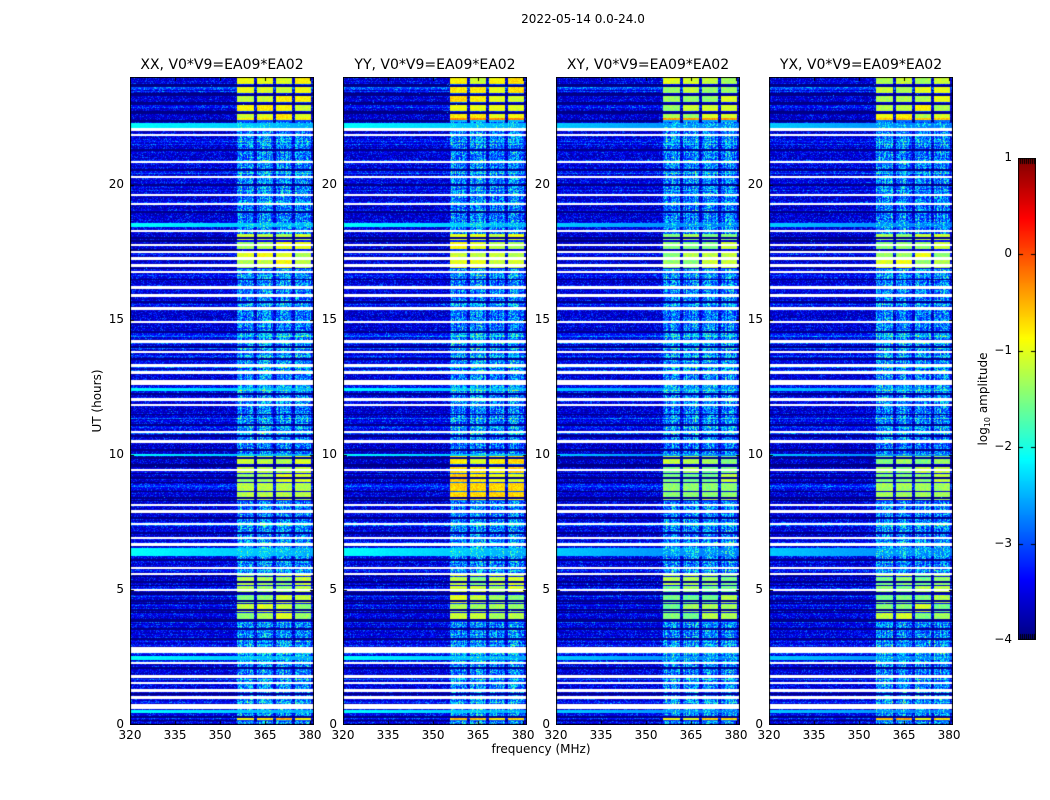 The width and height of the screenshot is (1050, 800). I want to click on panel-title-xx: XX, V0*V9=EA09*EA02, so click(222, 65).